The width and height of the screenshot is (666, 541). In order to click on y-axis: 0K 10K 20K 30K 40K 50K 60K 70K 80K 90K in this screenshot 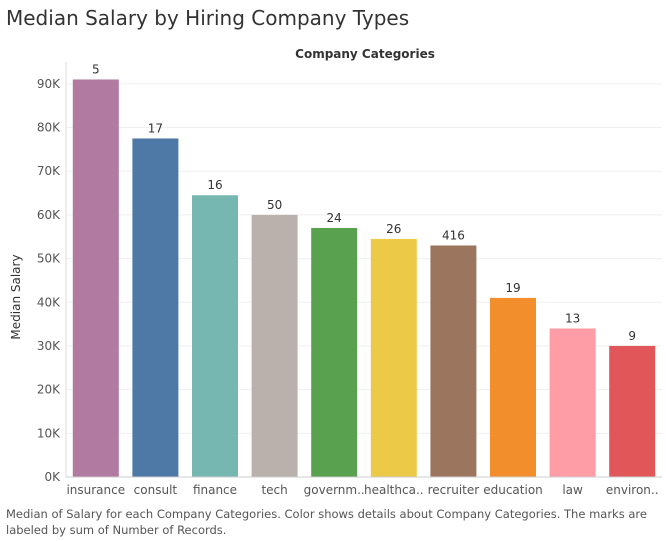, I will do `click(52, 273)`.